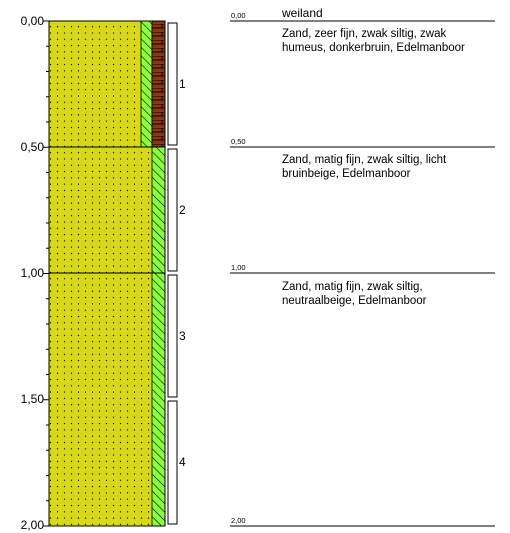  I want to click on sample-number-4: 4, so click(182, 462).